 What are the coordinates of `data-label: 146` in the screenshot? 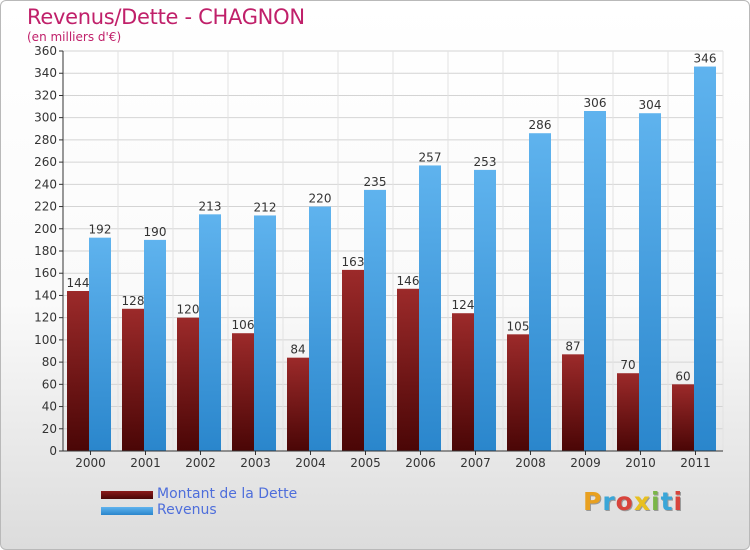 It's located at (408, 281).